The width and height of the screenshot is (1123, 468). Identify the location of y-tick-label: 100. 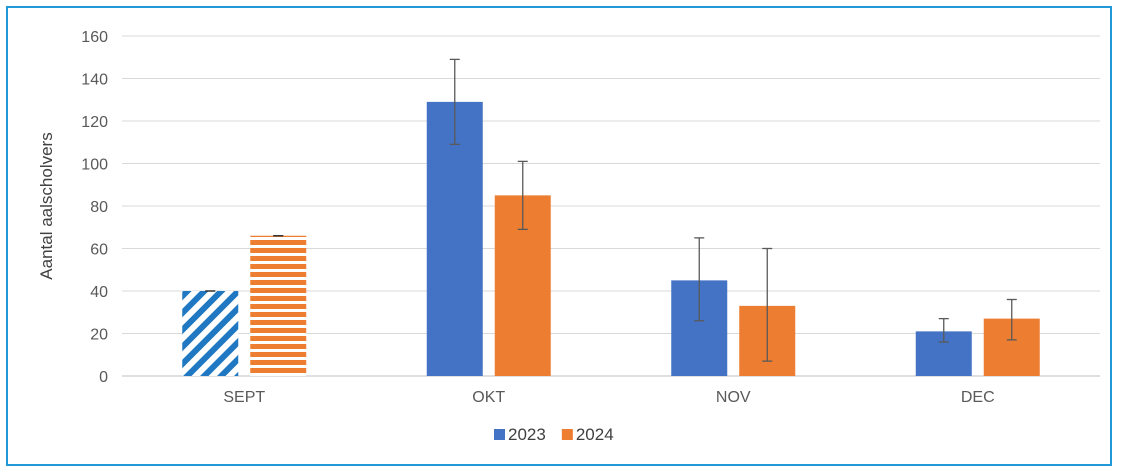
(94, 165).